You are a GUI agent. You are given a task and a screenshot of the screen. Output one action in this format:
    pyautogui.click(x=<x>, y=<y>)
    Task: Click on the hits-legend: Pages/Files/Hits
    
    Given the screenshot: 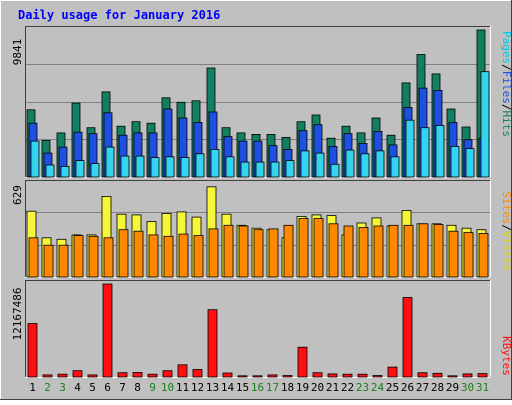 What is the action you would take?
    pyautogui.click(x=506, y=84)
    